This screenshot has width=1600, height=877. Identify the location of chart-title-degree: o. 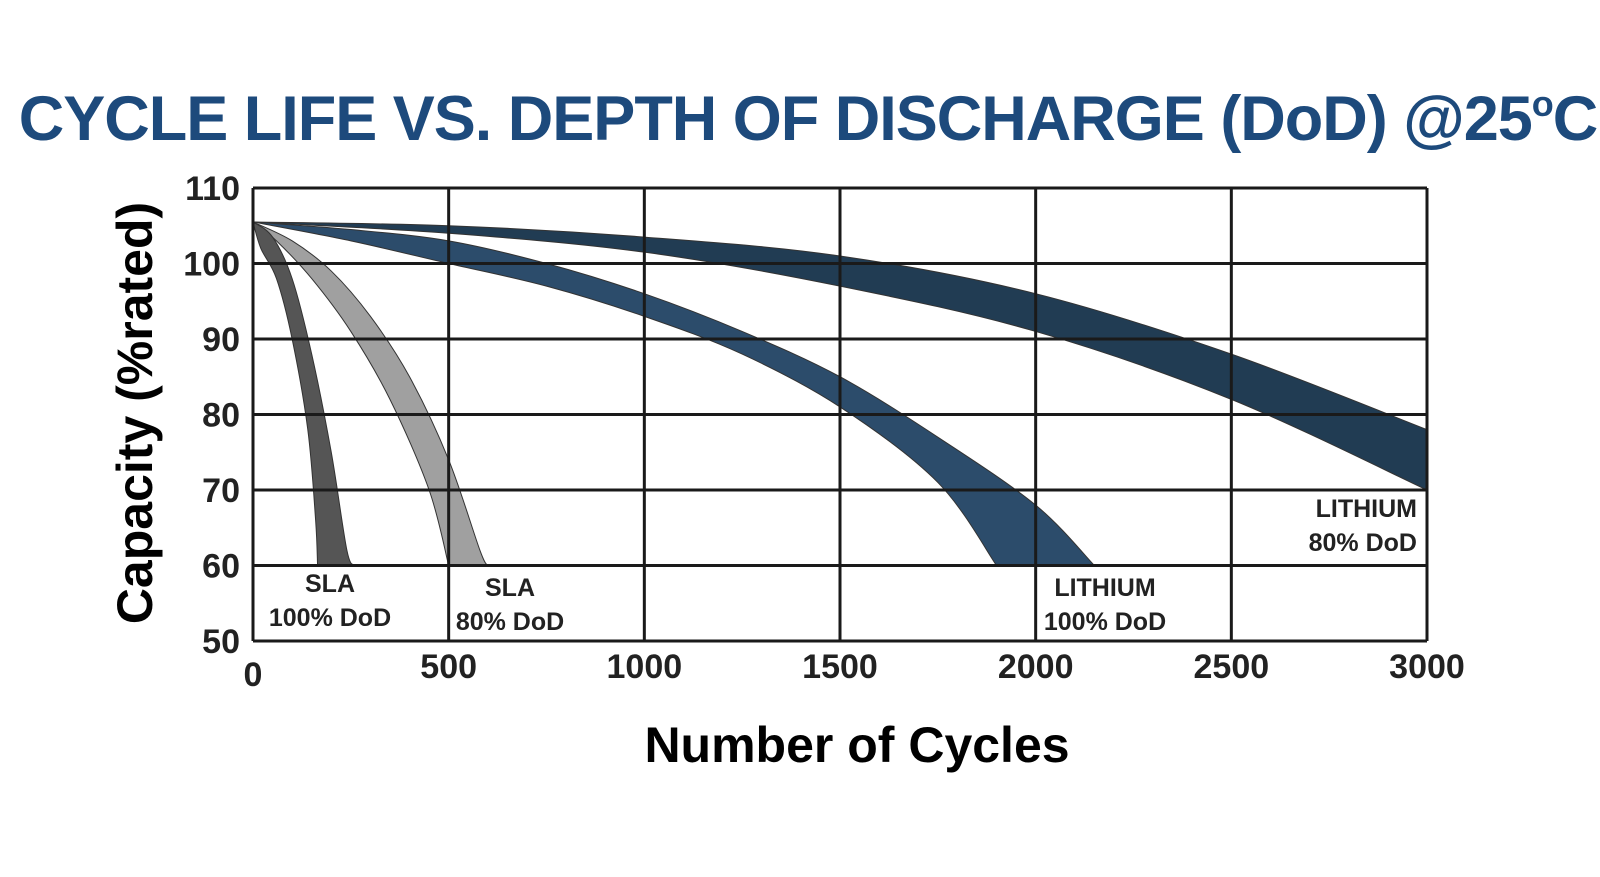
(1542, 103).